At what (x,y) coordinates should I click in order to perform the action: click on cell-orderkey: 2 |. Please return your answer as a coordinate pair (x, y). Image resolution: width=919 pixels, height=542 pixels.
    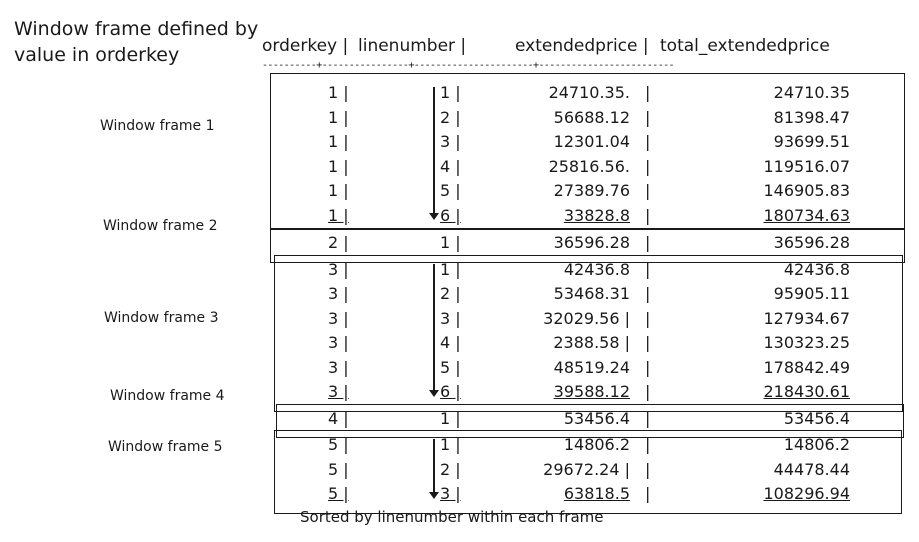
    Looking at the image, I should click on (338, 242).